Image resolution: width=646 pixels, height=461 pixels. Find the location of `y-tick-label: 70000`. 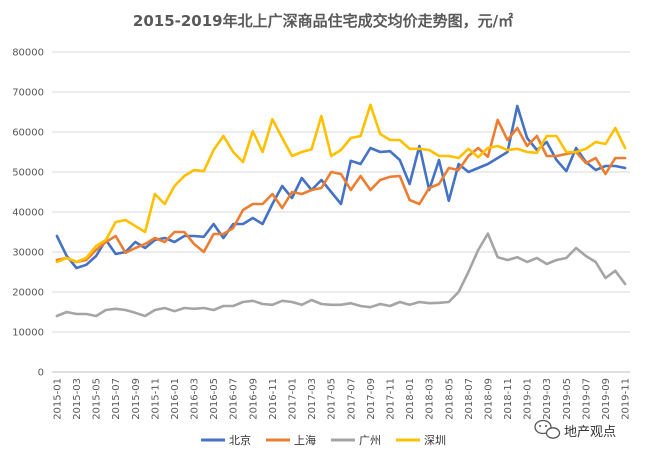

y-tick-label: 70000 is located at coordinates (28, 93).